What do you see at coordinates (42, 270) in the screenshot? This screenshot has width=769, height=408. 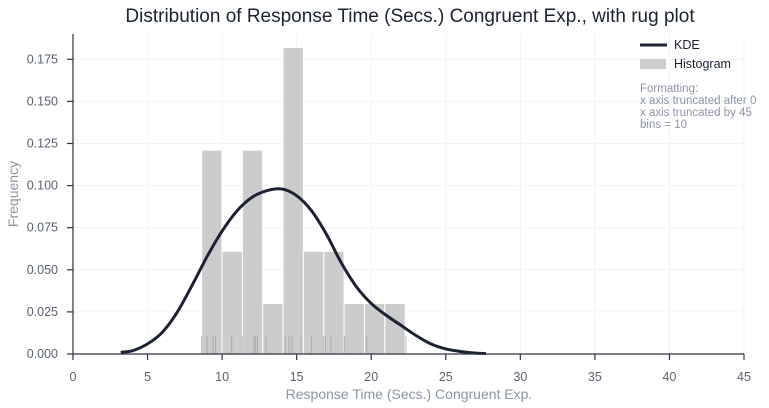 I see `y-tick-label: 0.050` at bounding box center [42, 270].